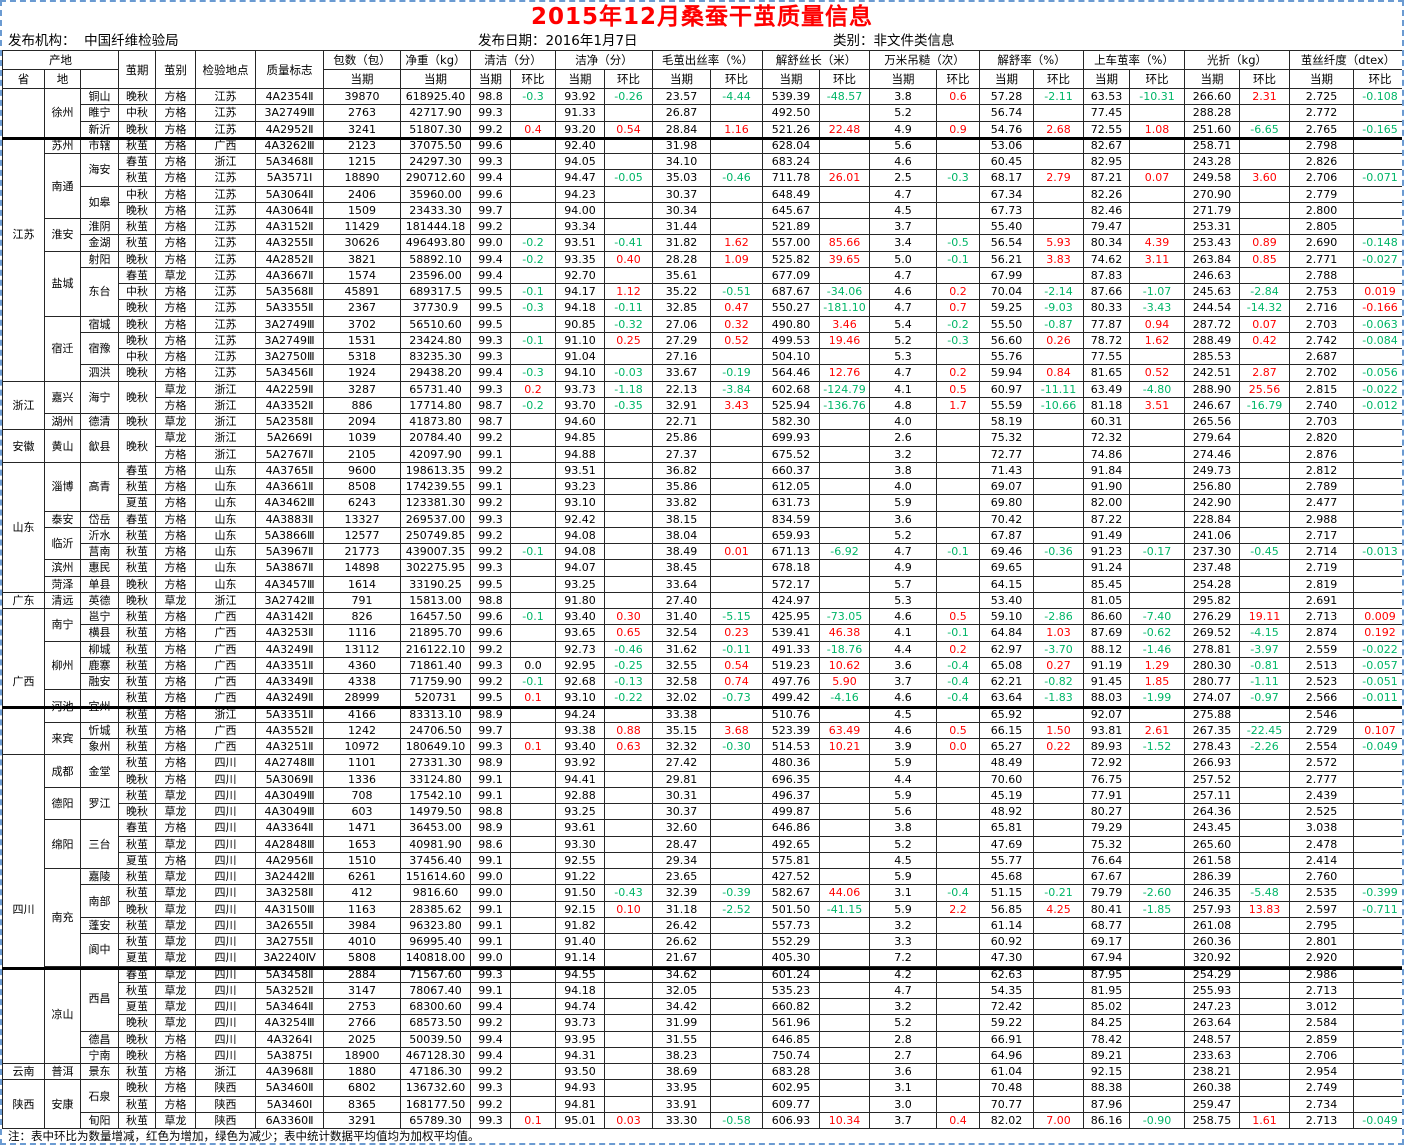 The height and width of the screenshot is (1145, 1404). I want to click on cell-mom-value: -0.022, so click(1377, 649).